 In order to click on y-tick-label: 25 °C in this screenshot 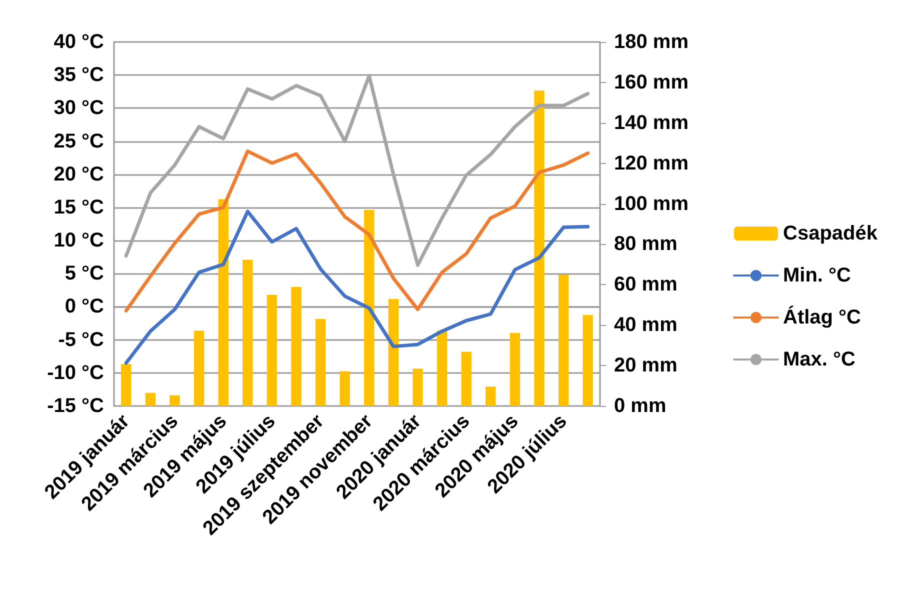, I will do `click(79, 141)`.